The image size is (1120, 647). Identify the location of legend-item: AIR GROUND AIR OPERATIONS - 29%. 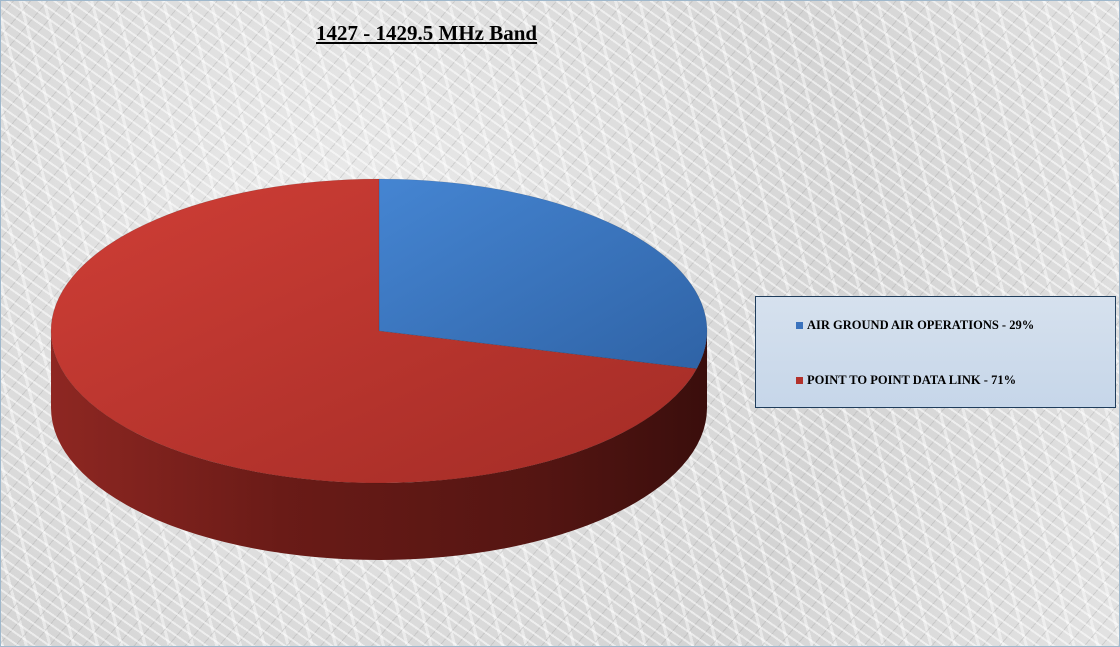
(955, 325).